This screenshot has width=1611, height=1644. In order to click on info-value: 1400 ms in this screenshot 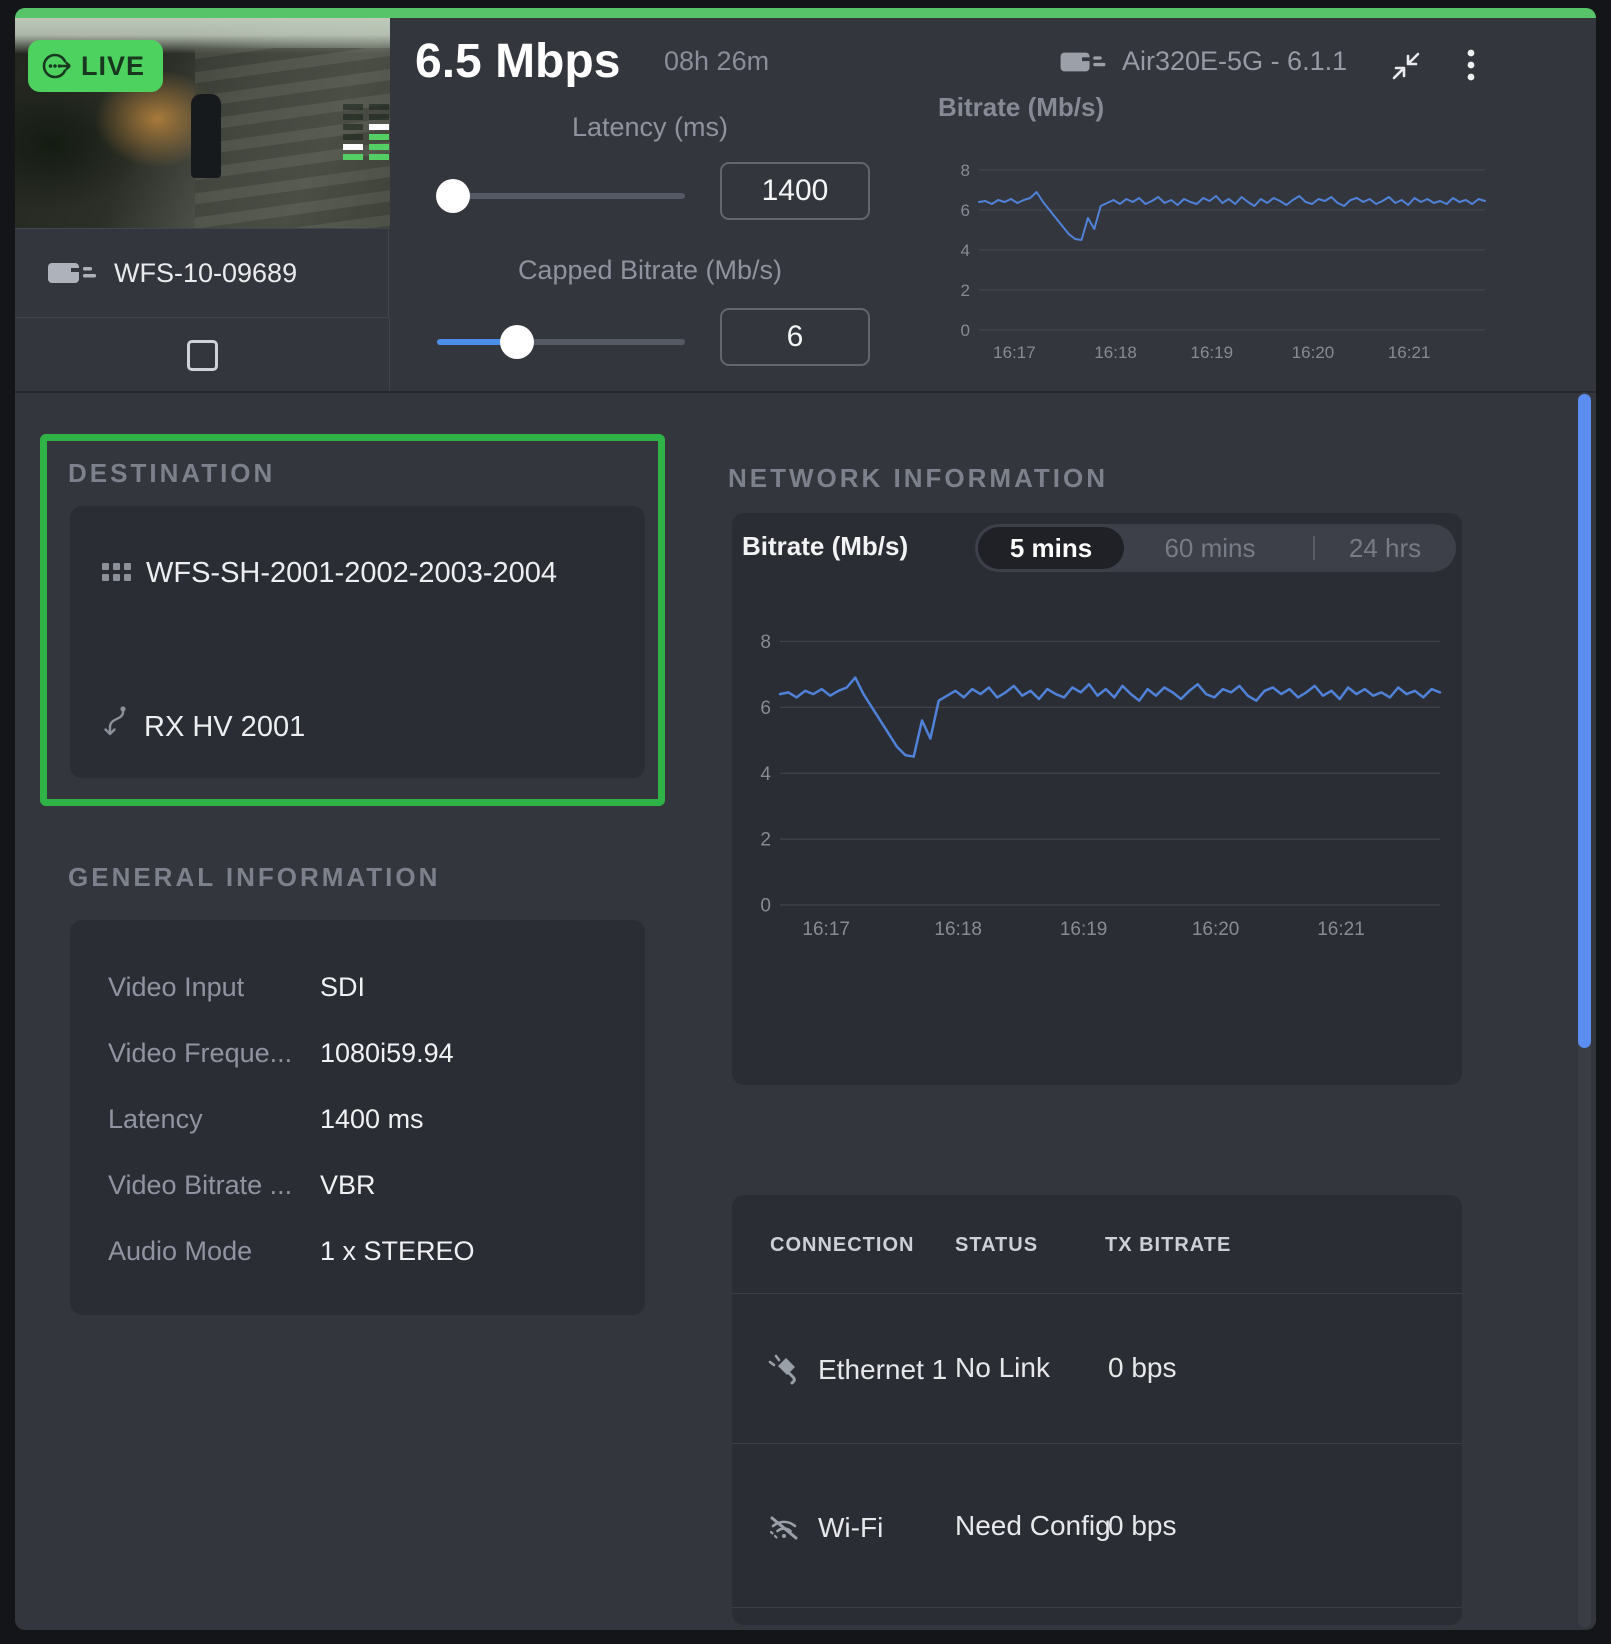, I will do `click(372, 1118)`.